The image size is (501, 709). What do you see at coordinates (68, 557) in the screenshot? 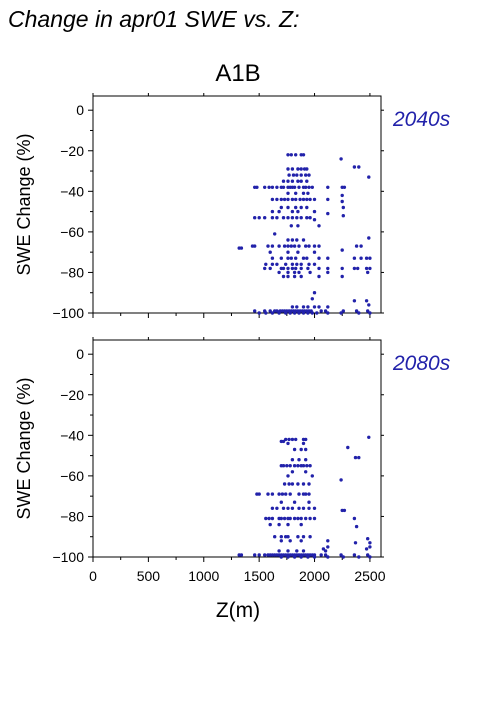
I see `y-tick-label: −100` at bounding box center [68, 557].